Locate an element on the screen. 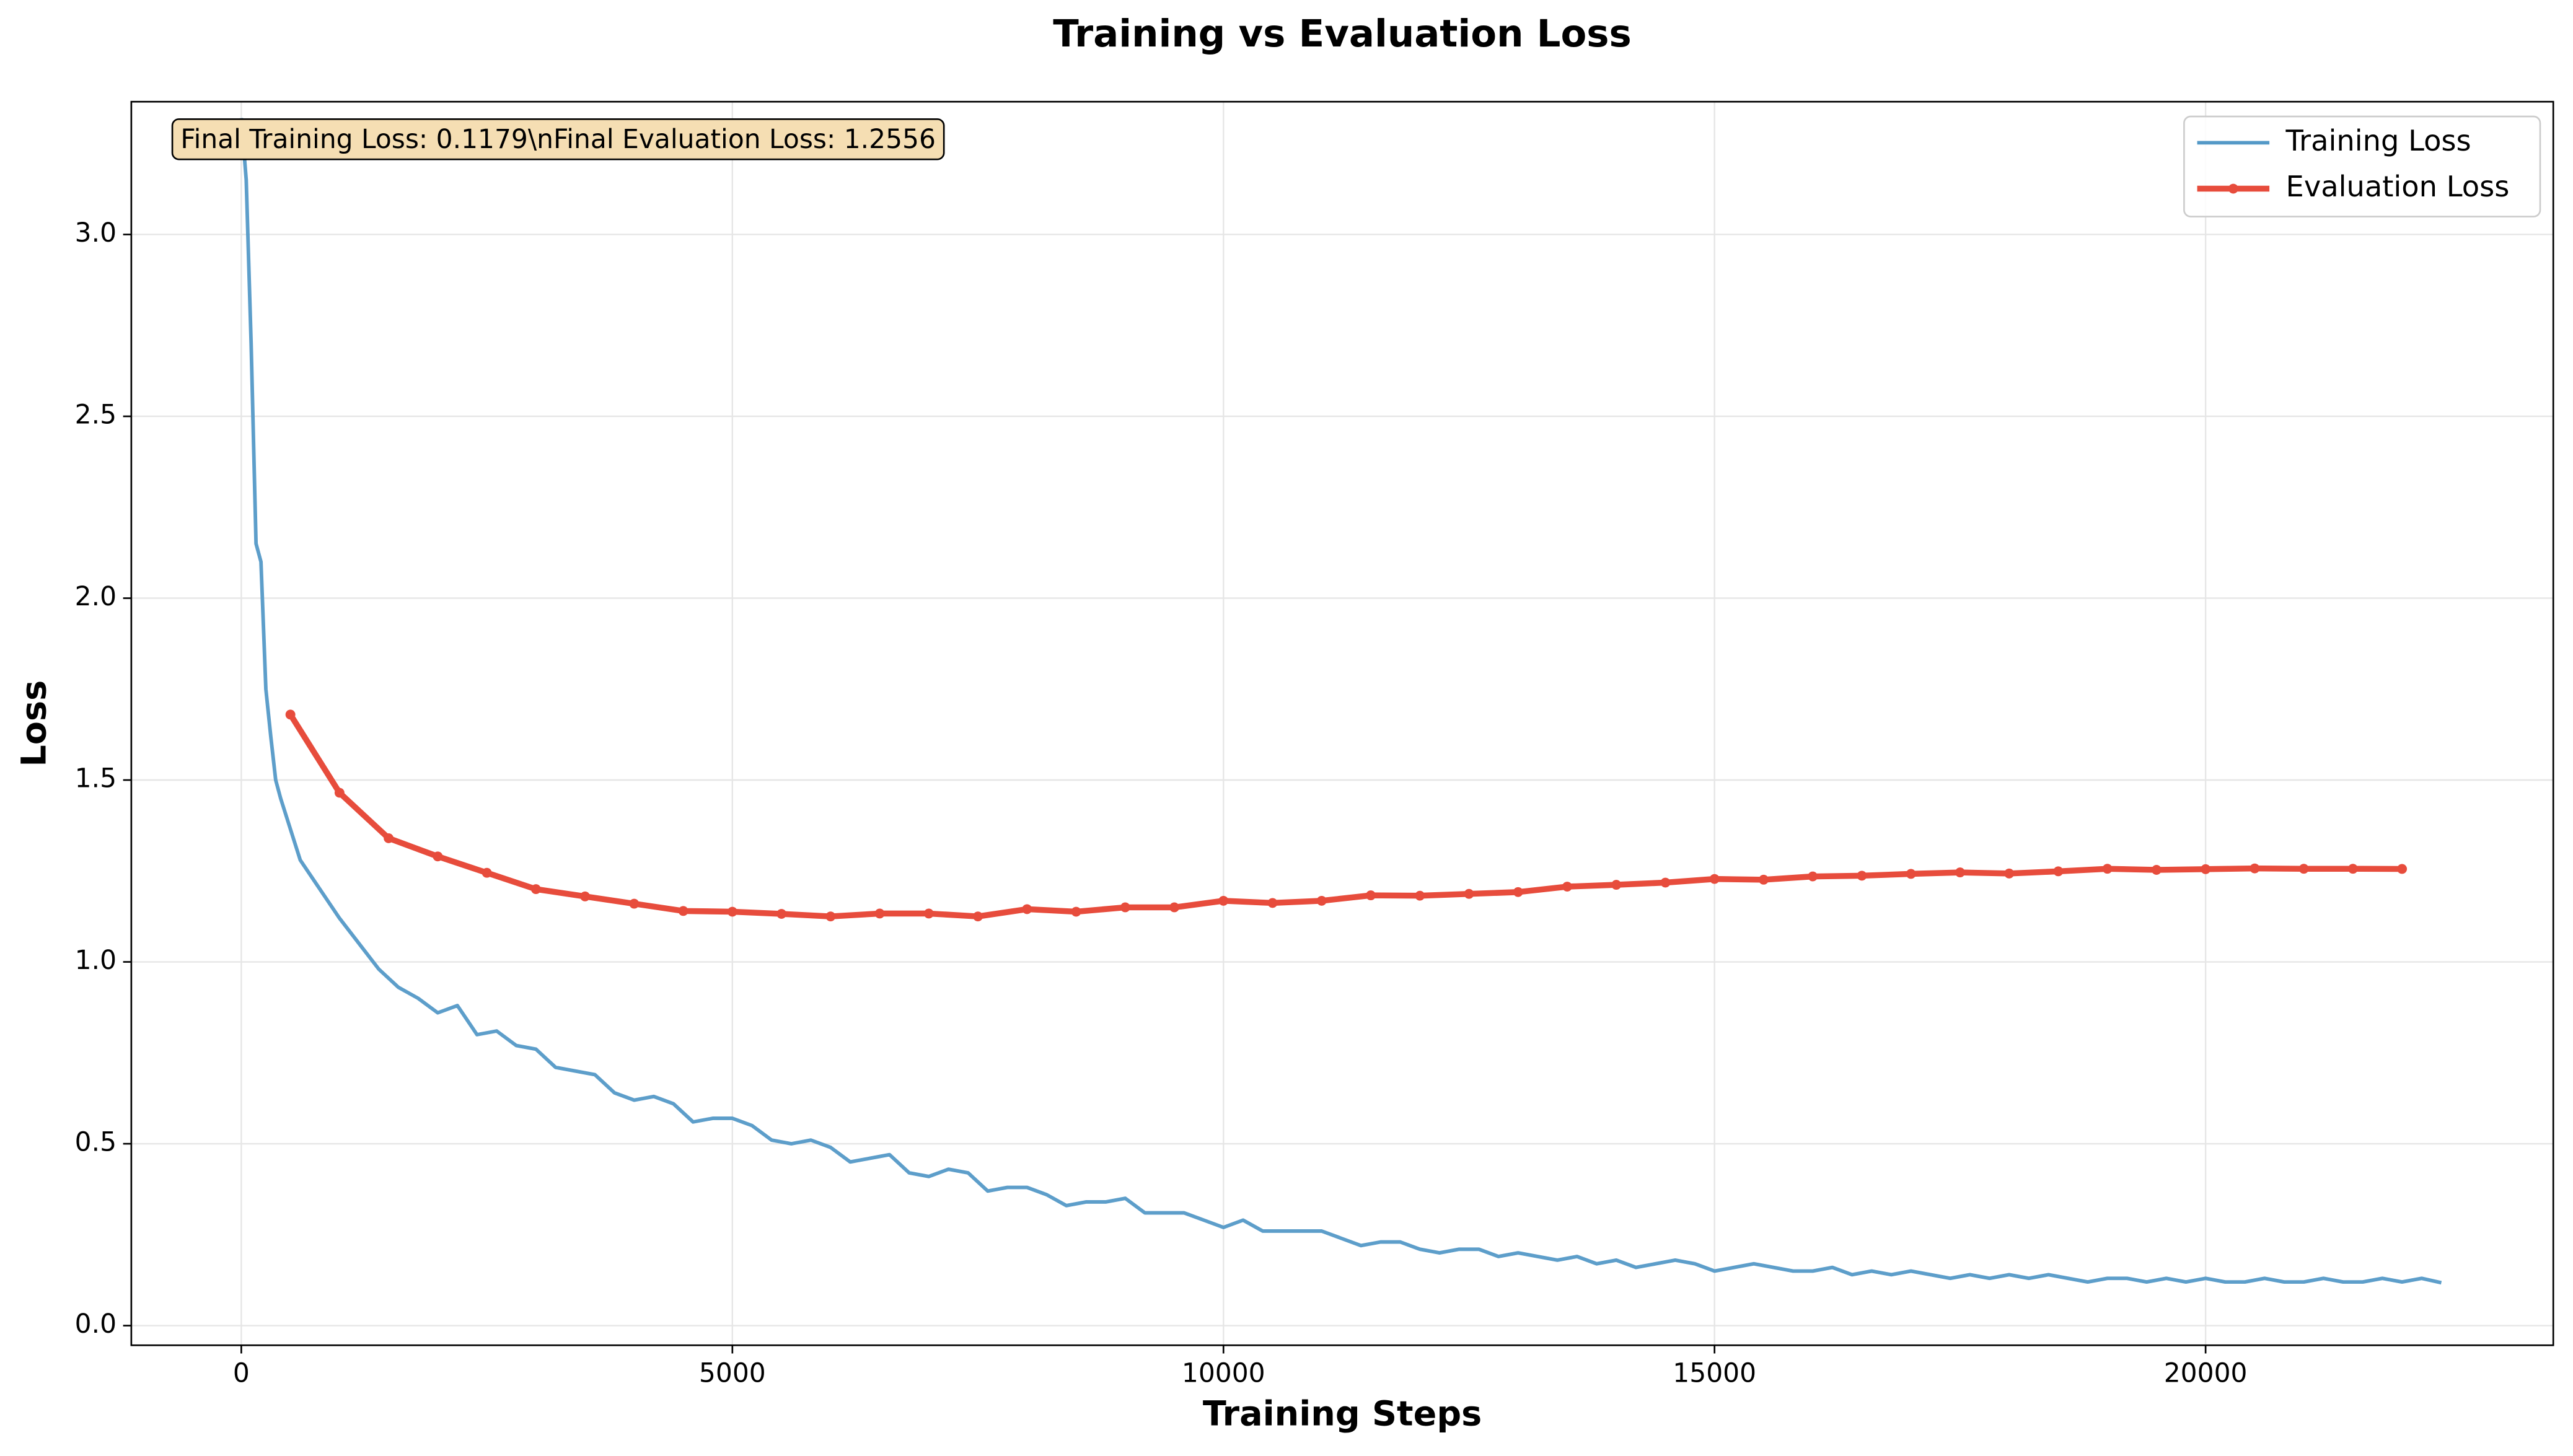 This screenshot has width=2573, height=1456. y-tick-label: 3.0 is located at coordinates (96, 232).